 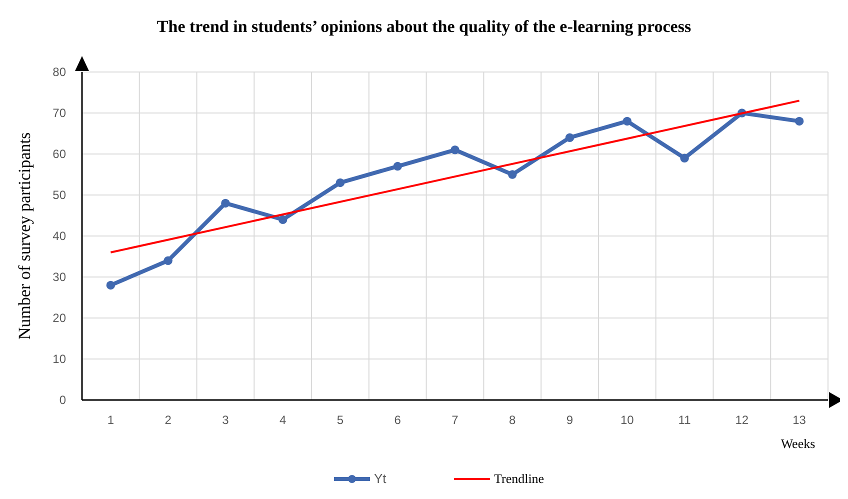 What do you see at coordinates (62, 400) in the screenshot?
I see `y-tick-label: 0` at bounding box center [62, 400].